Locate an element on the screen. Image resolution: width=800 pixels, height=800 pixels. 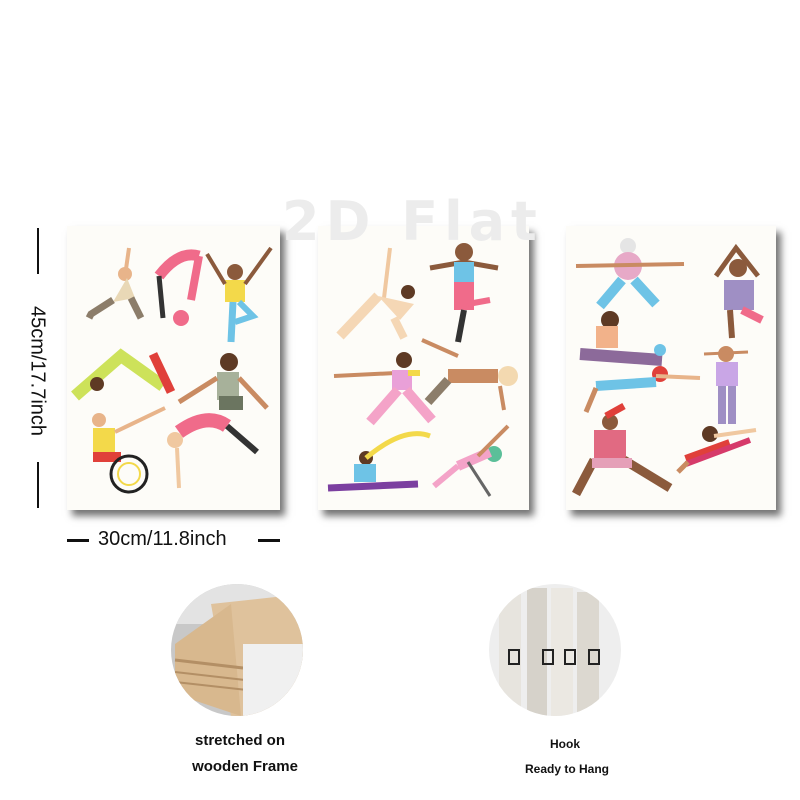
frame-caption-line-1: stretched on is located at coordinates (239, 740).